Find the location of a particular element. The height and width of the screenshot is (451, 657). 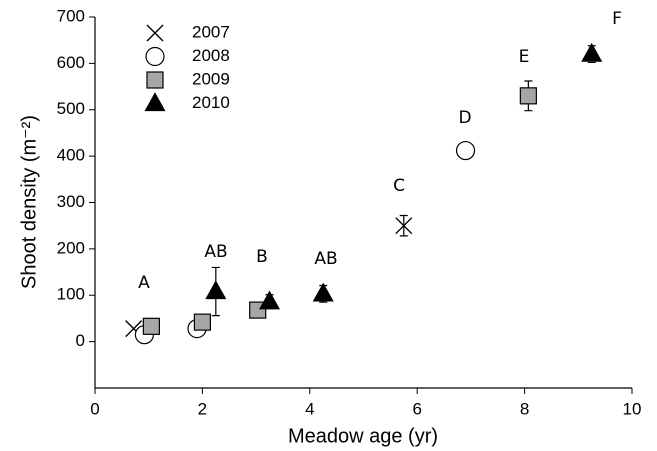

y-tick-label: 100 is located at coordinates (71, 294).